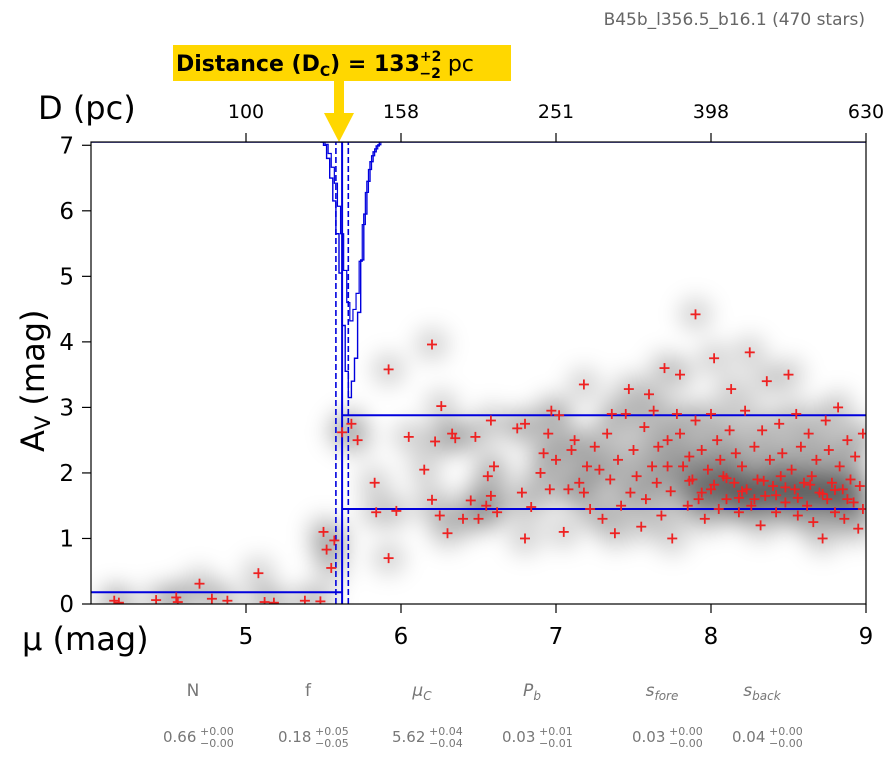  I want to click on density-blob, so click(855, 433).